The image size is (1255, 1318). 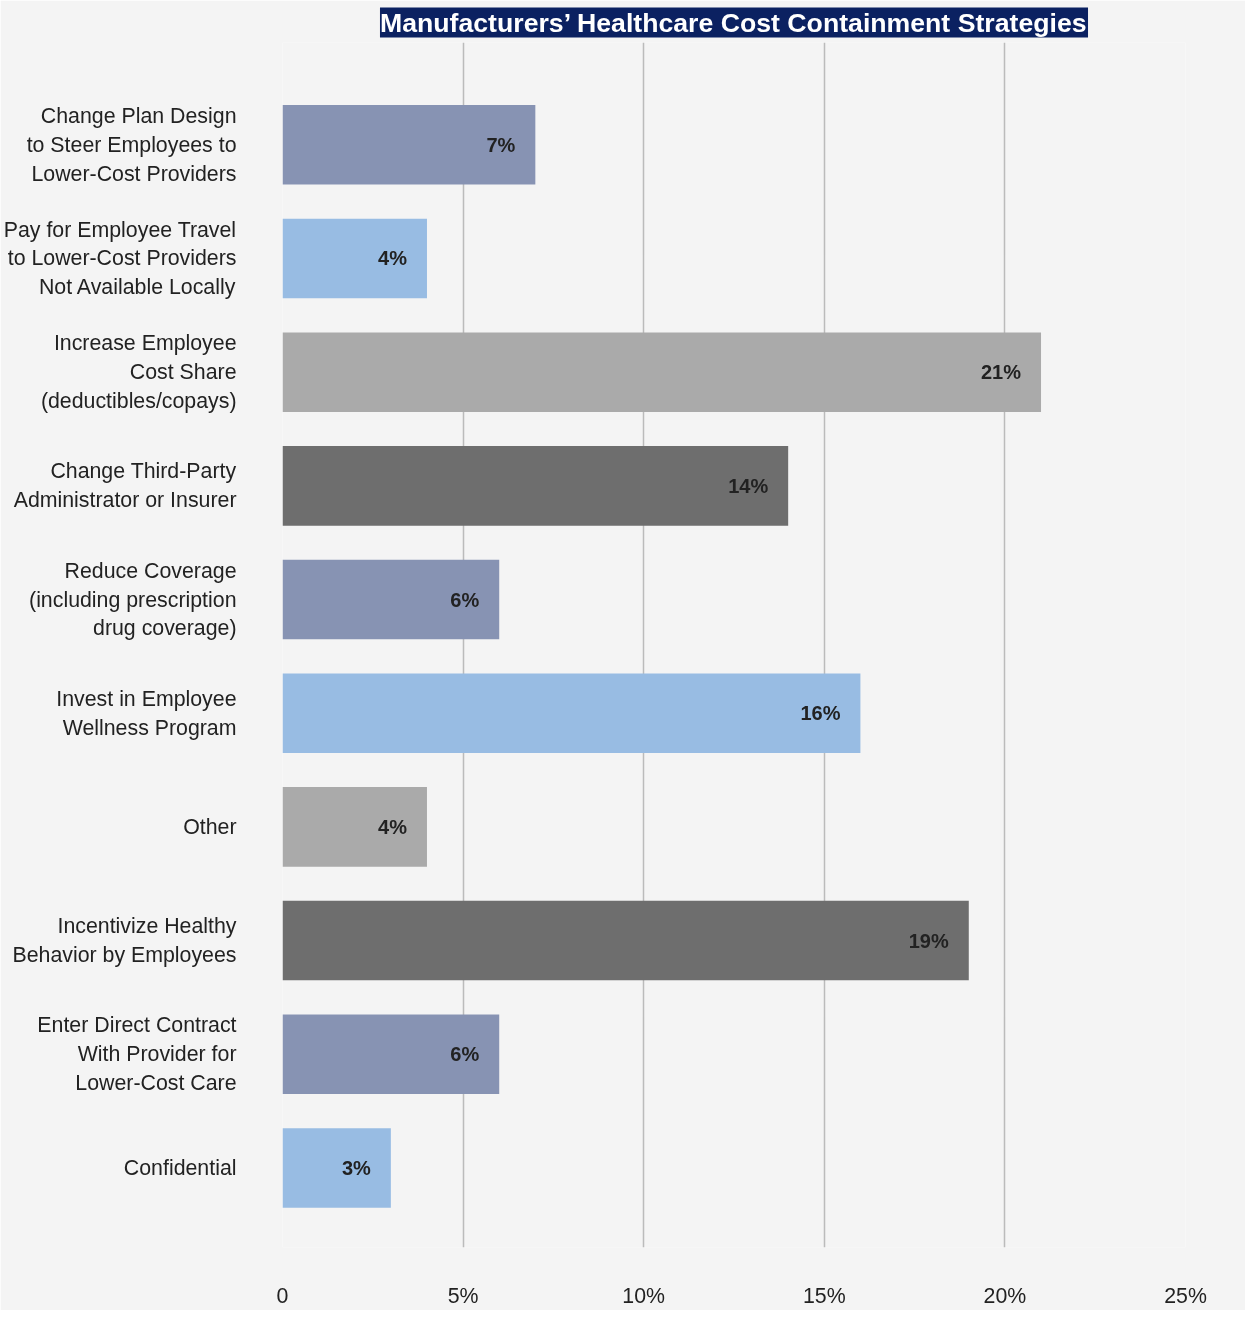 I want to click on x-tick-label: 10%, so click(x=644, y=1295).